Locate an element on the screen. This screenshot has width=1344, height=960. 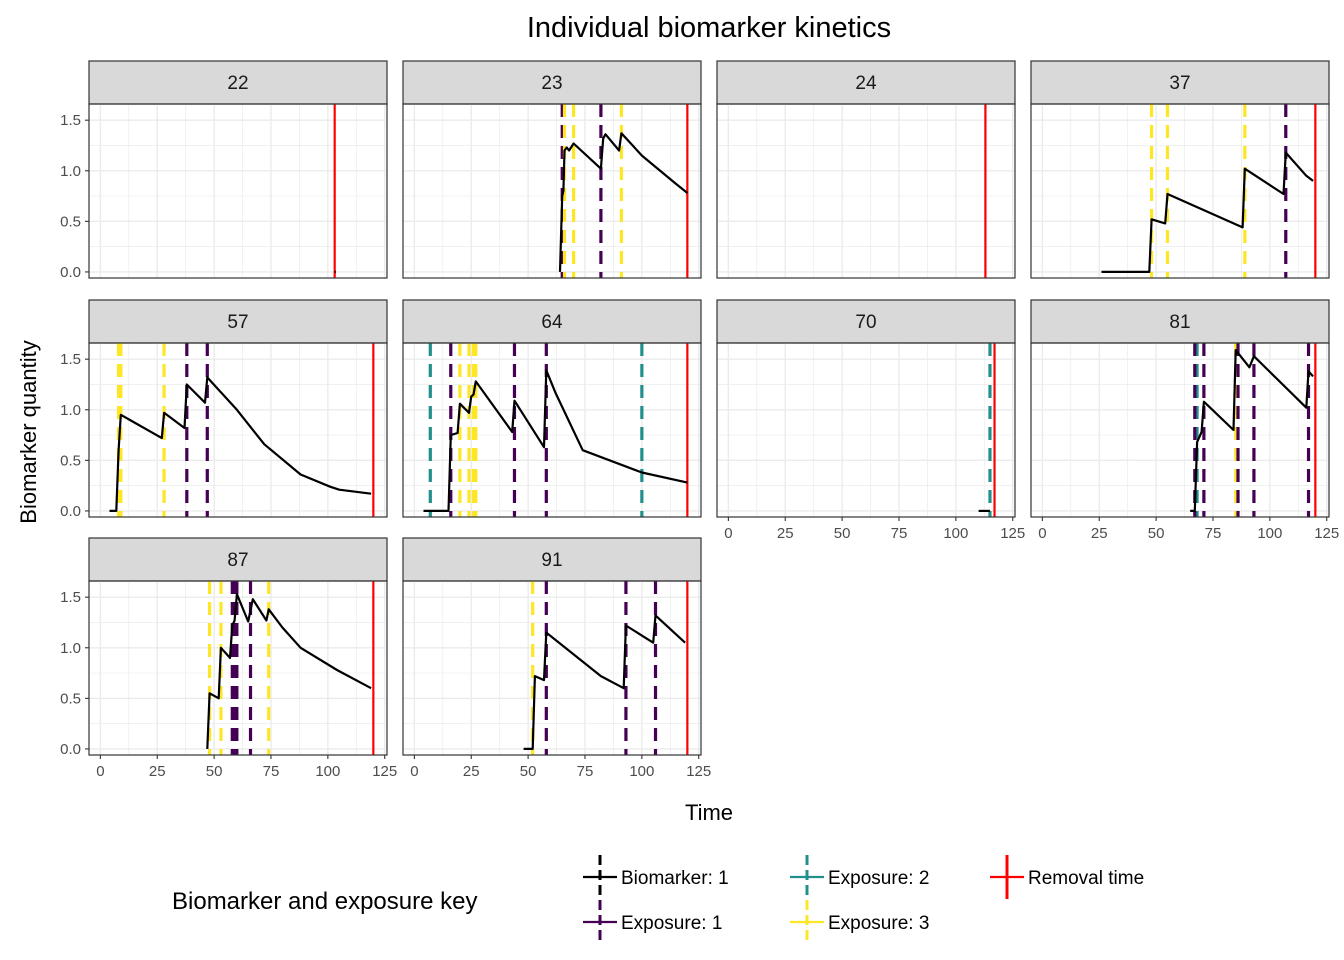
facet-panel-81: 81 0 25 50 75 100 125 is located at coordinates (1184, 420).